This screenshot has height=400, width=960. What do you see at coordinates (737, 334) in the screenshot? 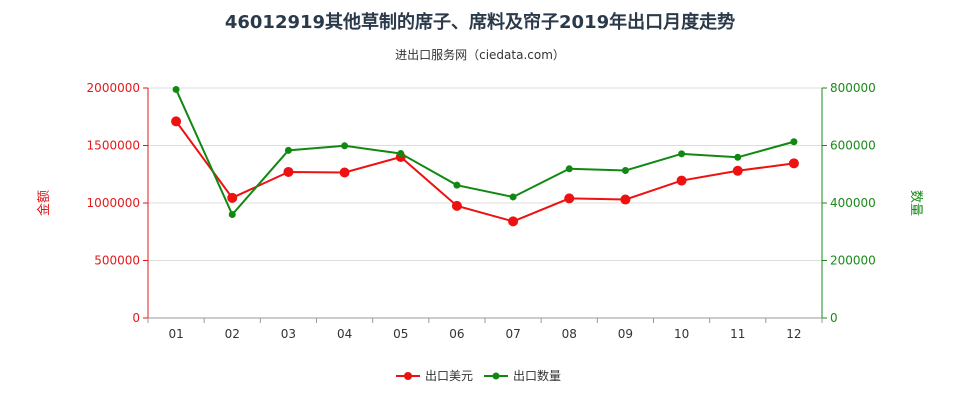
I see `x-tick-label: 11` at bounding box center [737, 334].